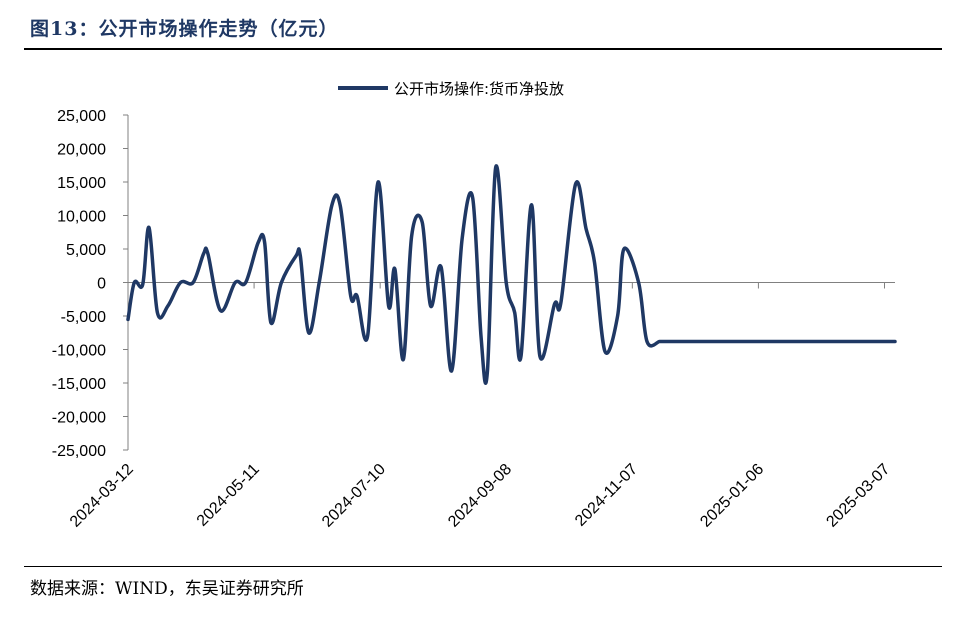 This screenshot has width=962, height=619. What do you see at coordinates (732, 496) in the screenshot?
I see `x-tick-label: 2025-01-06` at bounding box center [732, 496].